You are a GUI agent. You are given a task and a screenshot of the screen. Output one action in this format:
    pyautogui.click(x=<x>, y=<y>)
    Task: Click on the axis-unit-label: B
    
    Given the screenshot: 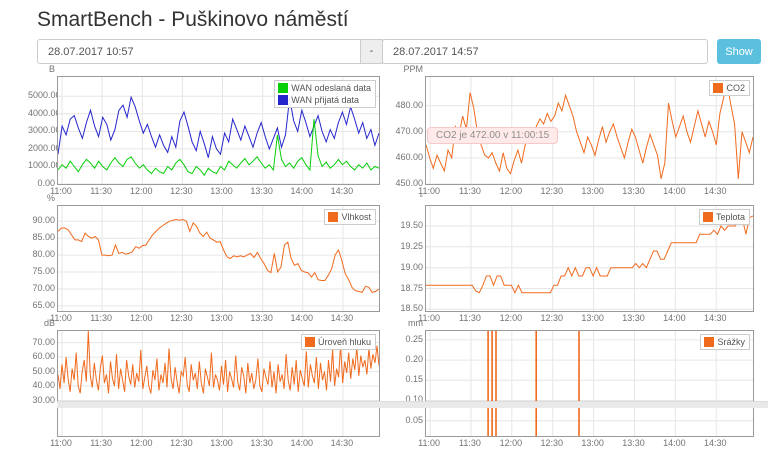 What is the action you would take?
    pyautogui.click(x=51, y=69)
    